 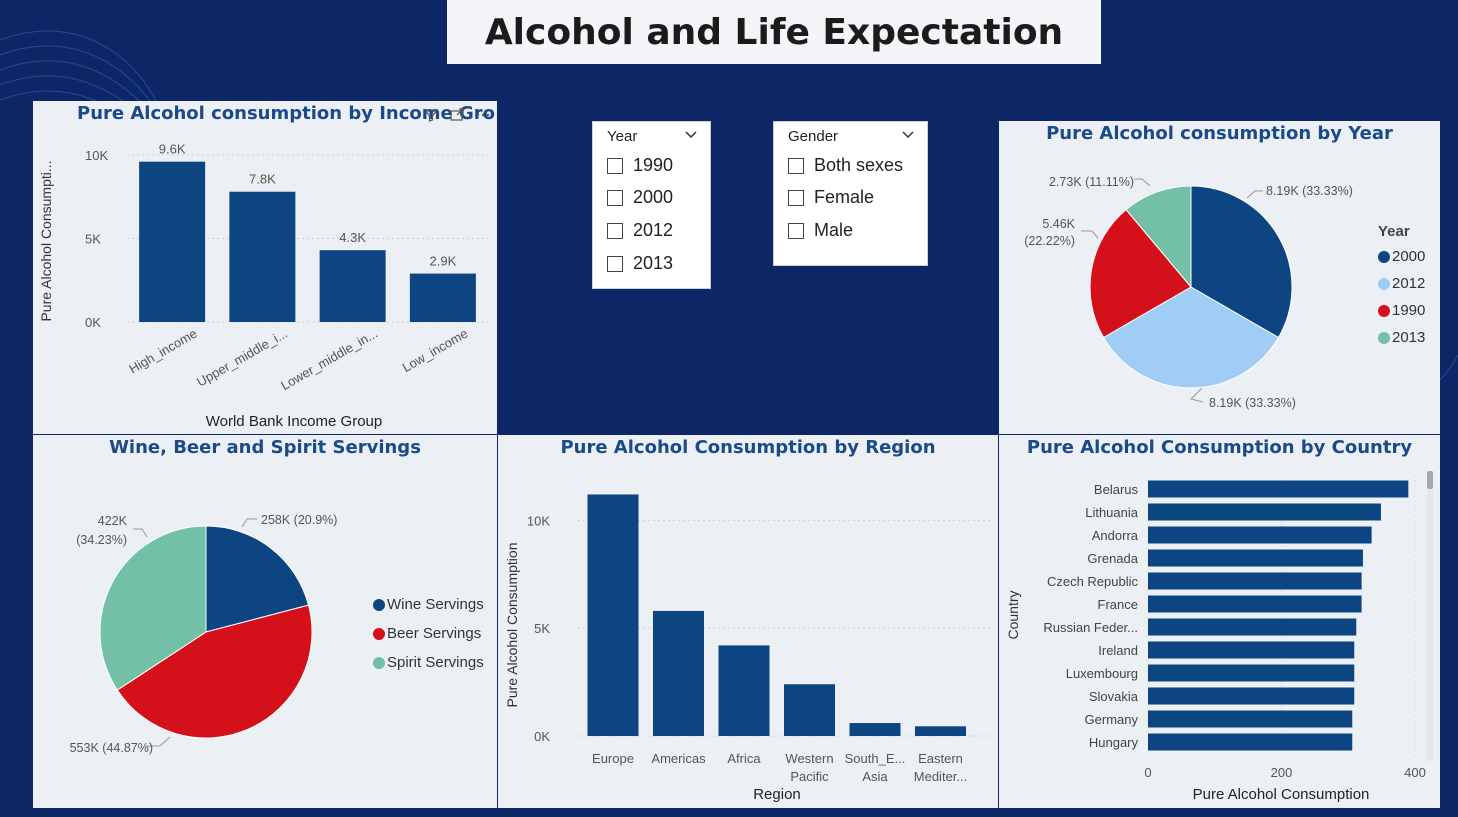 What do you see at coordinates (1112, 512) in the screenshot?
I see `y-tick-label: Lithuania` at bounding box center [1112, 512].